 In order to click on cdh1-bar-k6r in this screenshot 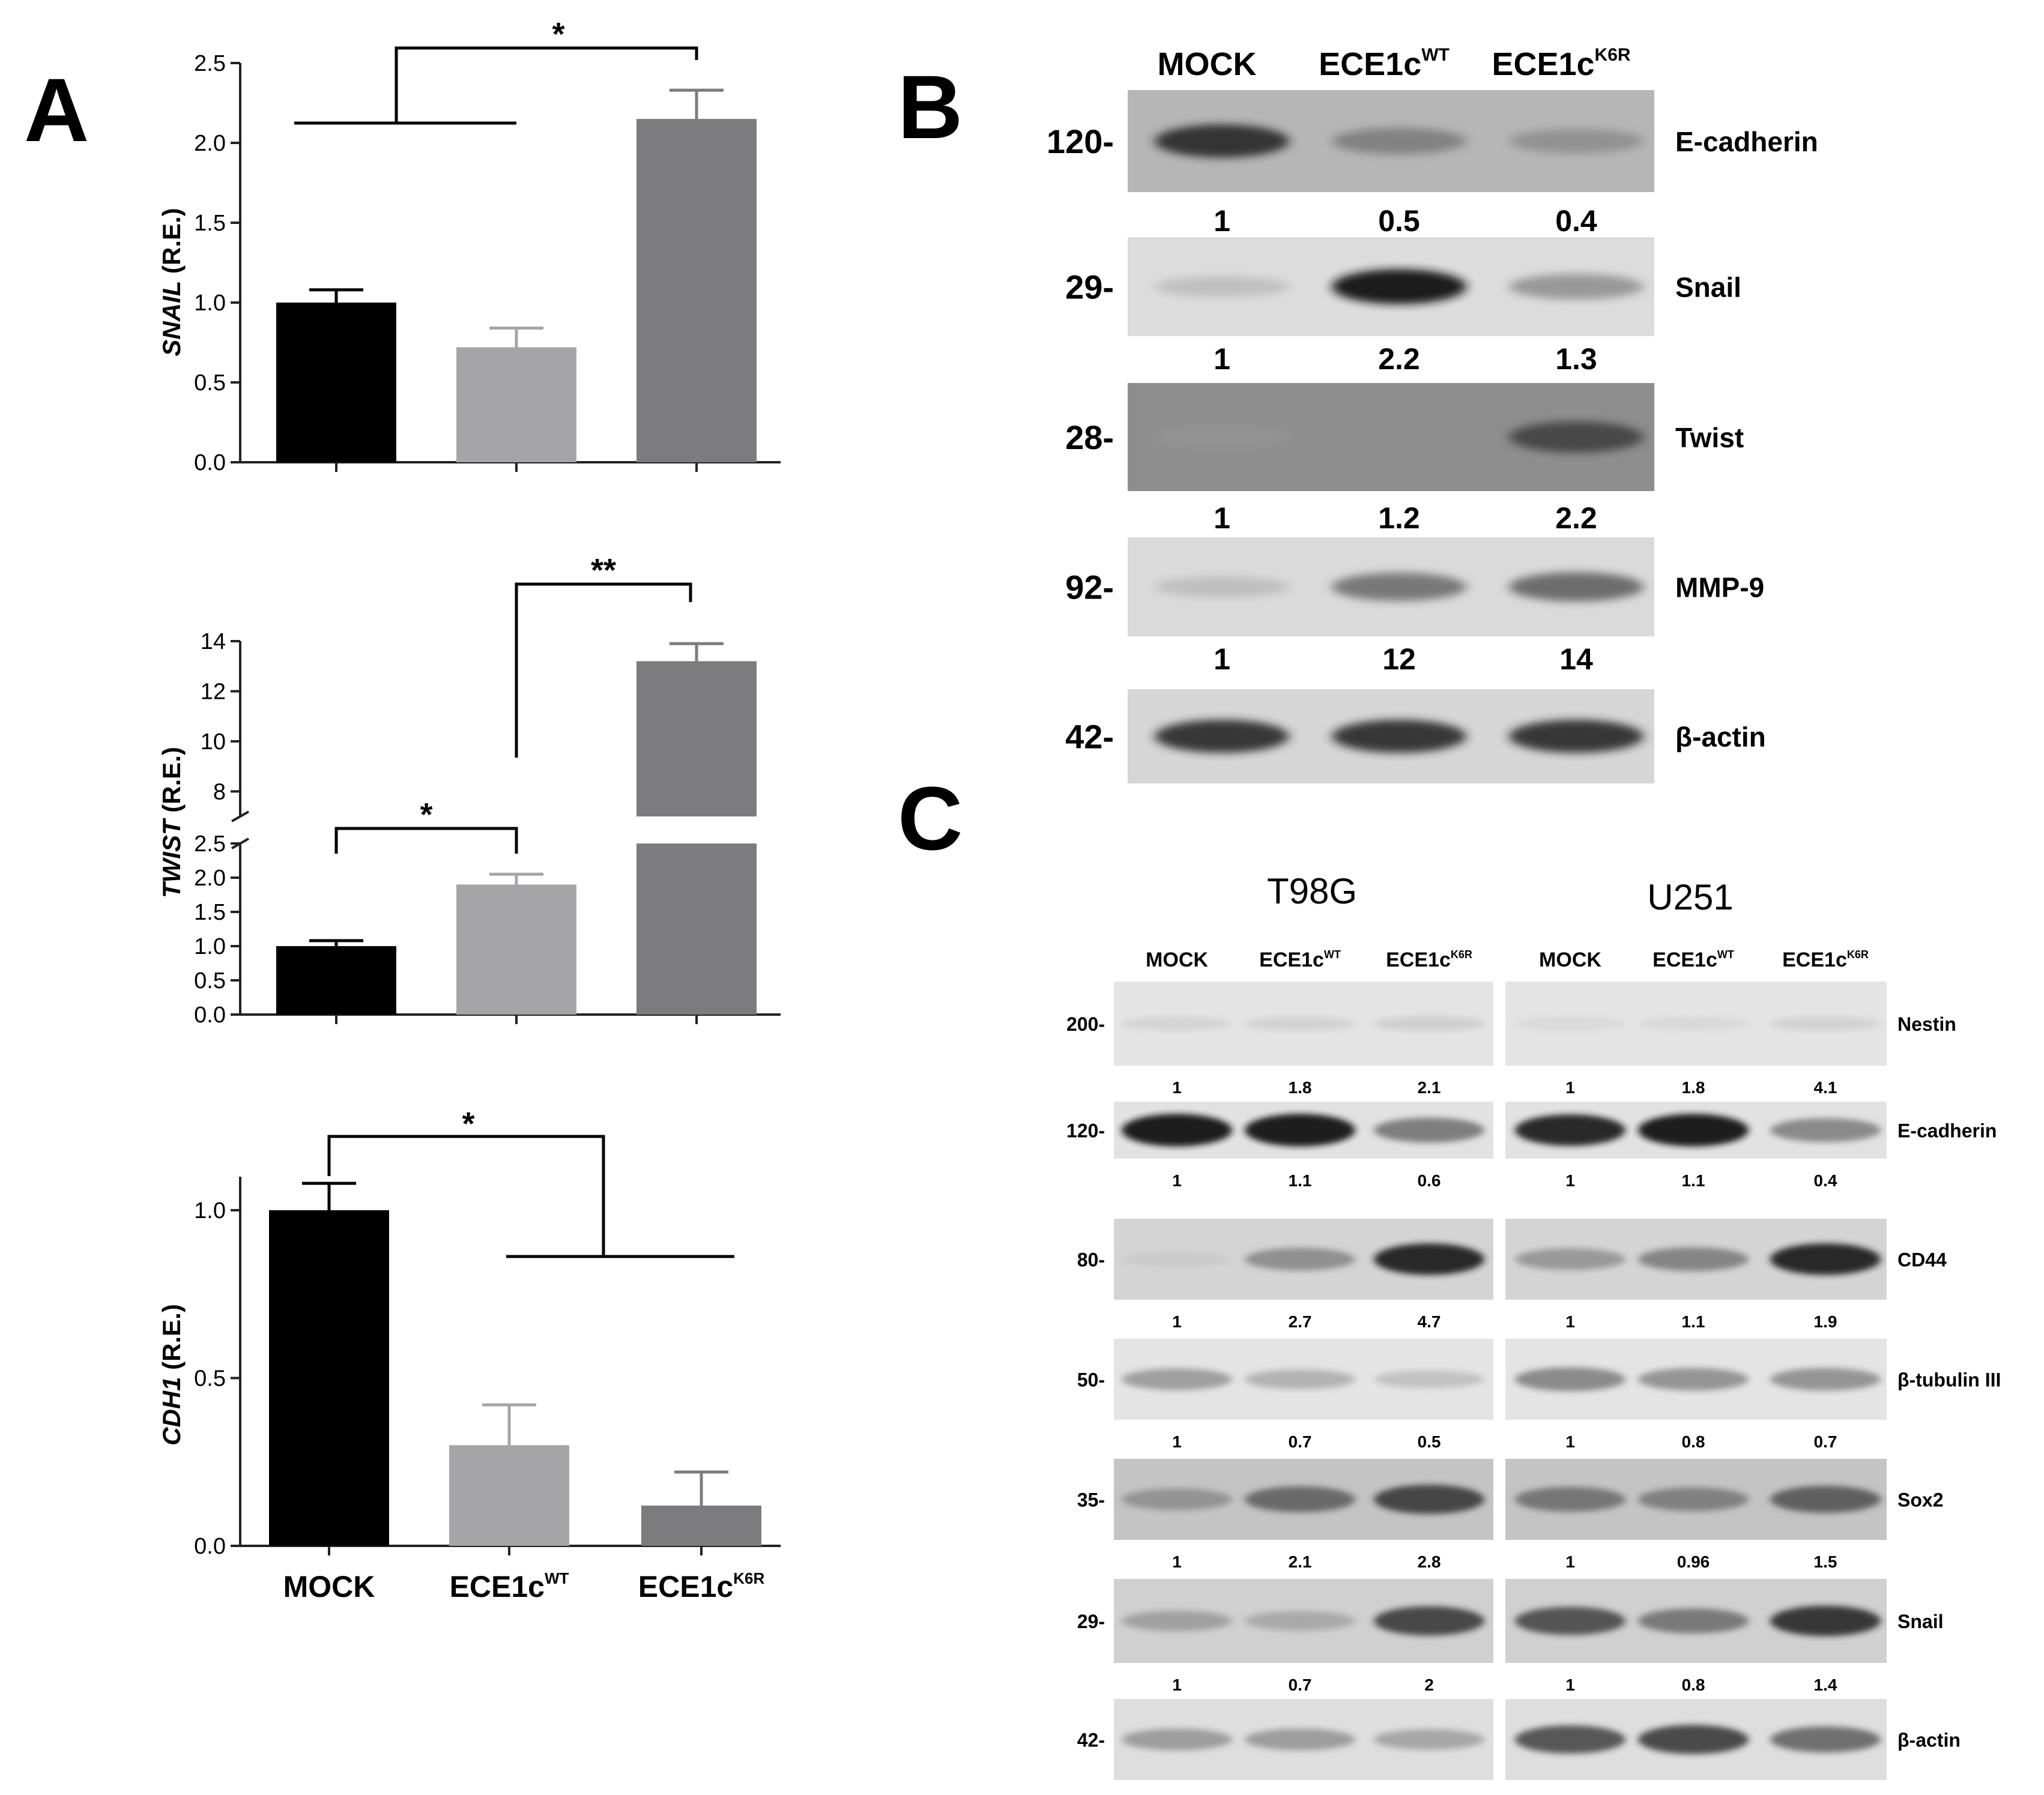, I will do `click(701, 1525)`.